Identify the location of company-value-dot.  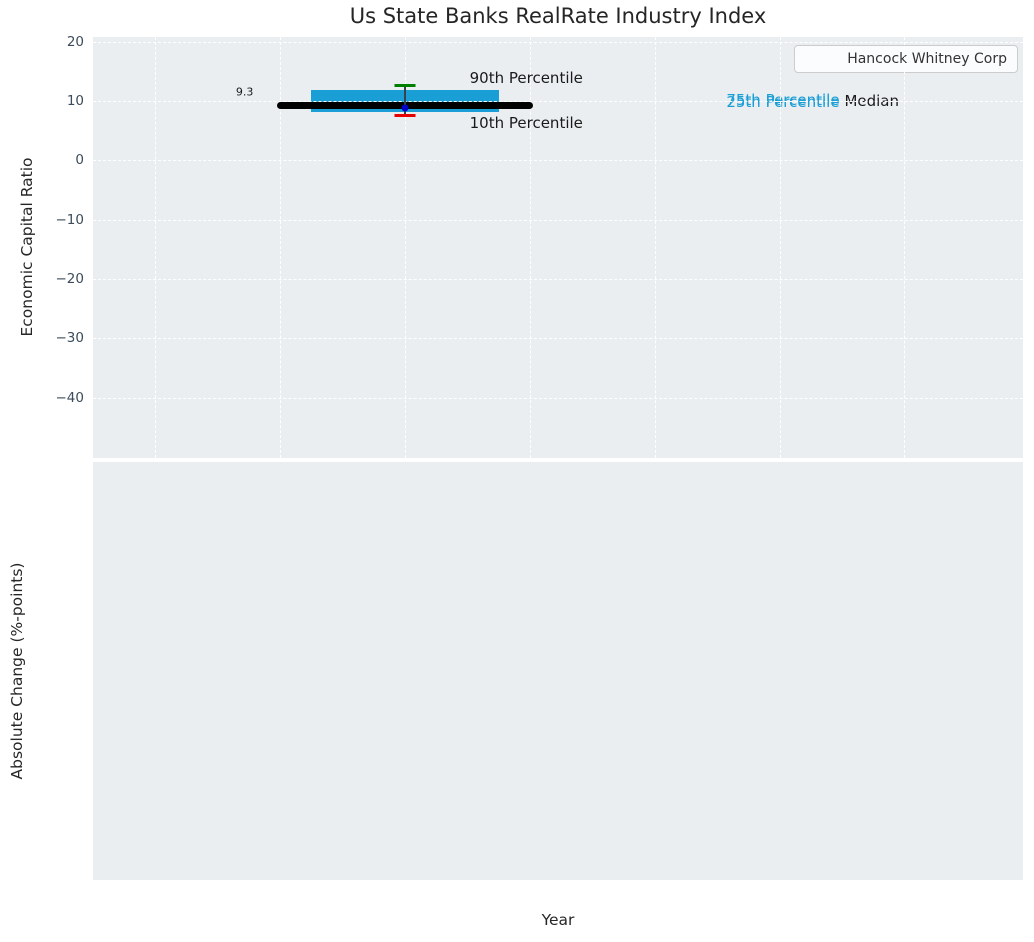
(405, 108).